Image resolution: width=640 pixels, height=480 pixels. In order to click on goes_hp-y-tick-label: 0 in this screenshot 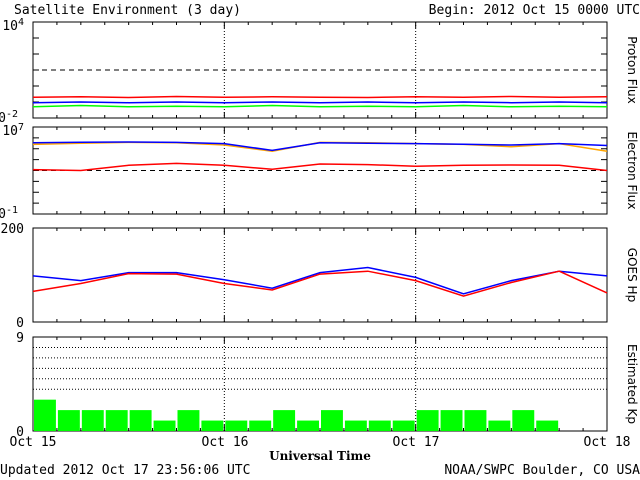, I will do `click(20, 323)`.